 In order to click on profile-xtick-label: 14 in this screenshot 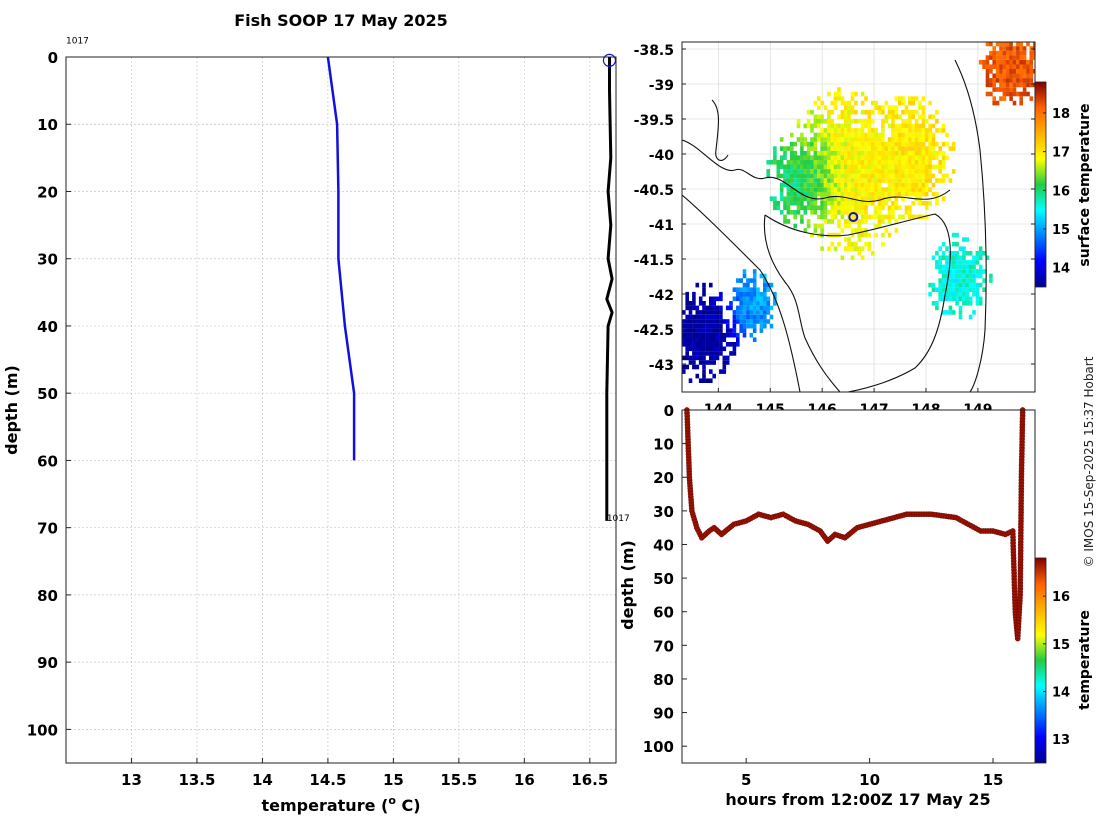, I will do `click(262, 780)`.